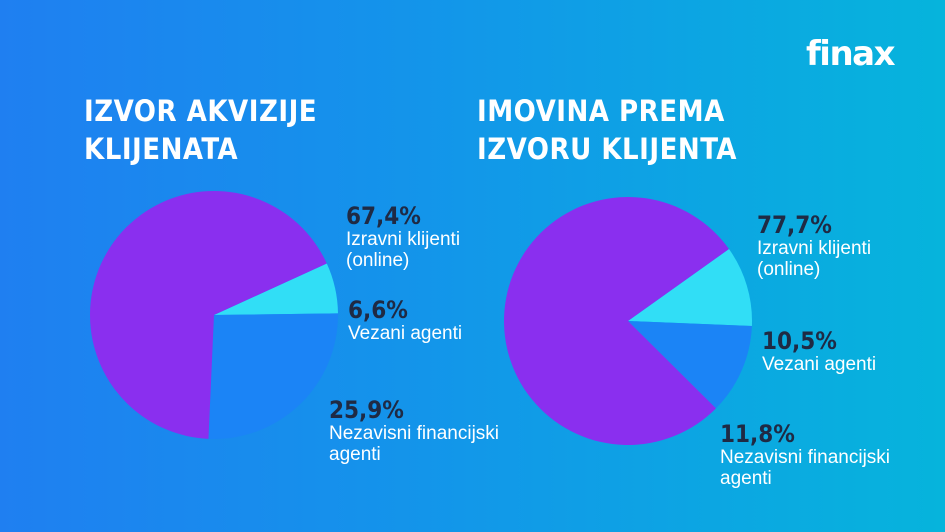 The height and width of the screenshot is (532, 945). I want to click on chart-title-line: IZVOR AKVIZIJE, so click(201, 111).